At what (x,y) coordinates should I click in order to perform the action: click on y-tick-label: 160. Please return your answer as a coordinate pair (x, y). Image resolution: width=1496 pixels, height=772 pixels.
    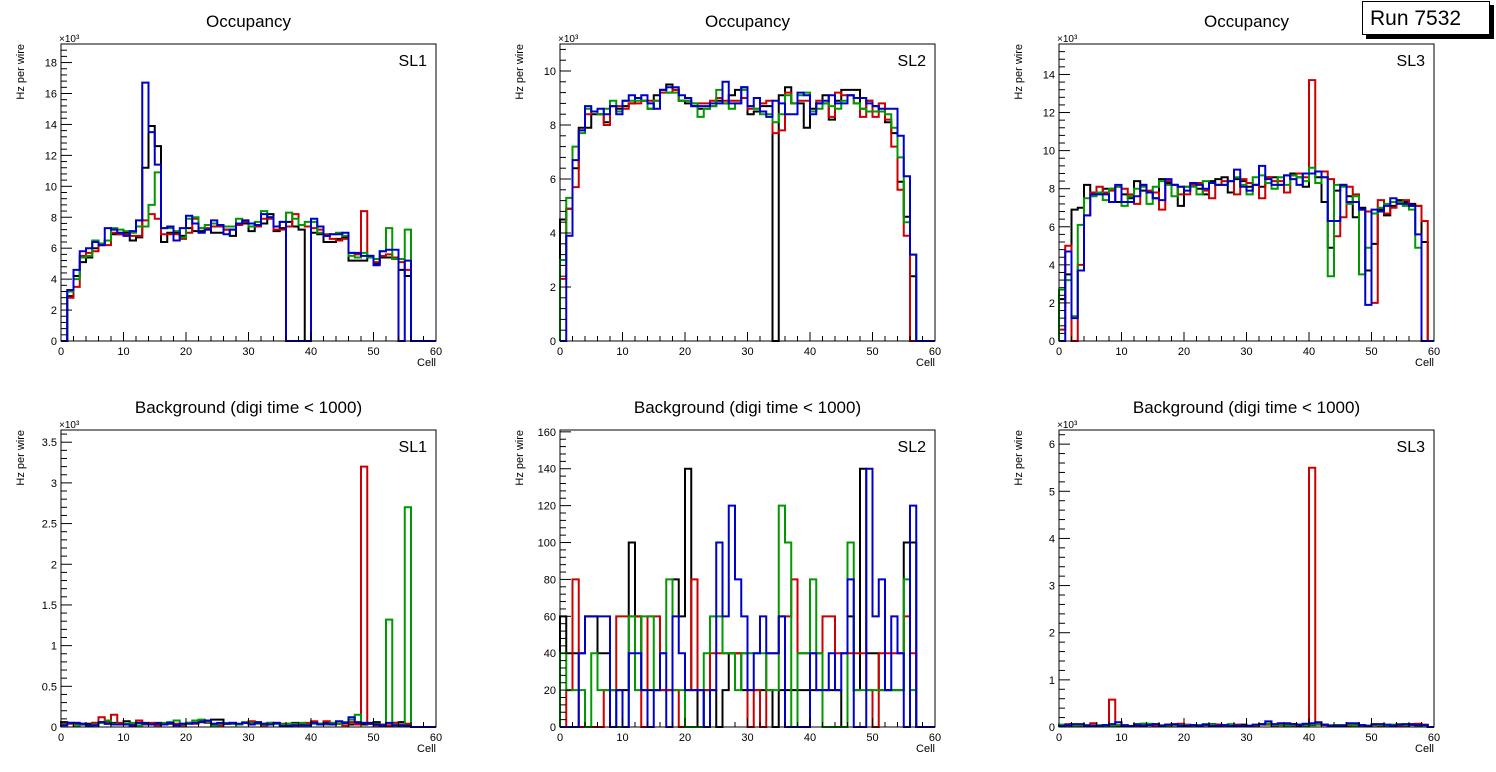
    Looking at the image, I should click on (547, 433).